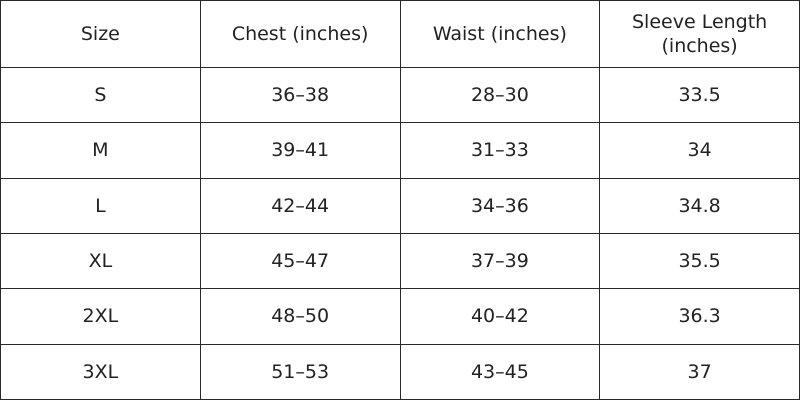  Describe the element at coordinates (100, 150) in the screenshot. I see `table-cell: M` at that location.